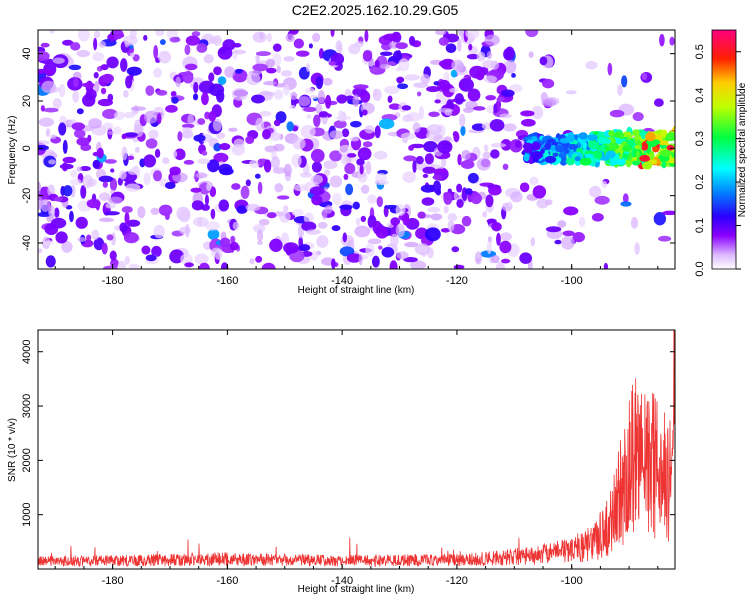  What do you see at coordinates (27, 196) in the screenshot?
I see `y-tick-label: -20` at bounding box center [27, 196].